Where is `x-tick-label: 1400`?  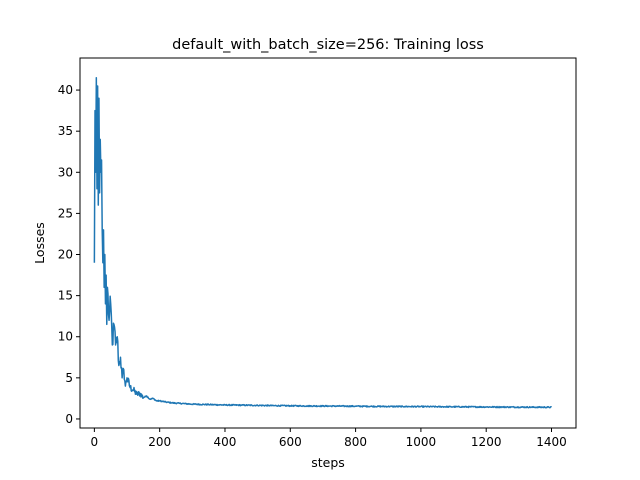 x-tick-label: 1400 is located at coordinates (551, 442).